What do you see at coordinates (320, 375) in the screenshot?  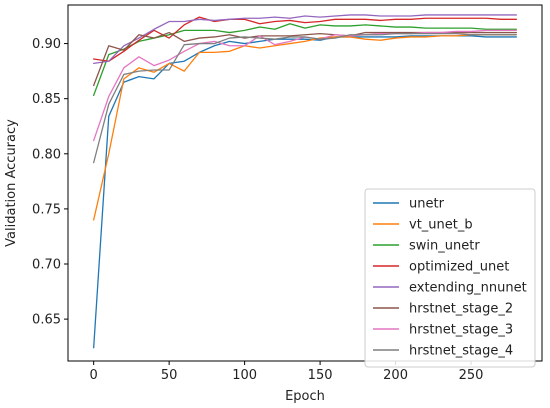 I see `x-tick-label: 150` at bounding box center [320, 375].